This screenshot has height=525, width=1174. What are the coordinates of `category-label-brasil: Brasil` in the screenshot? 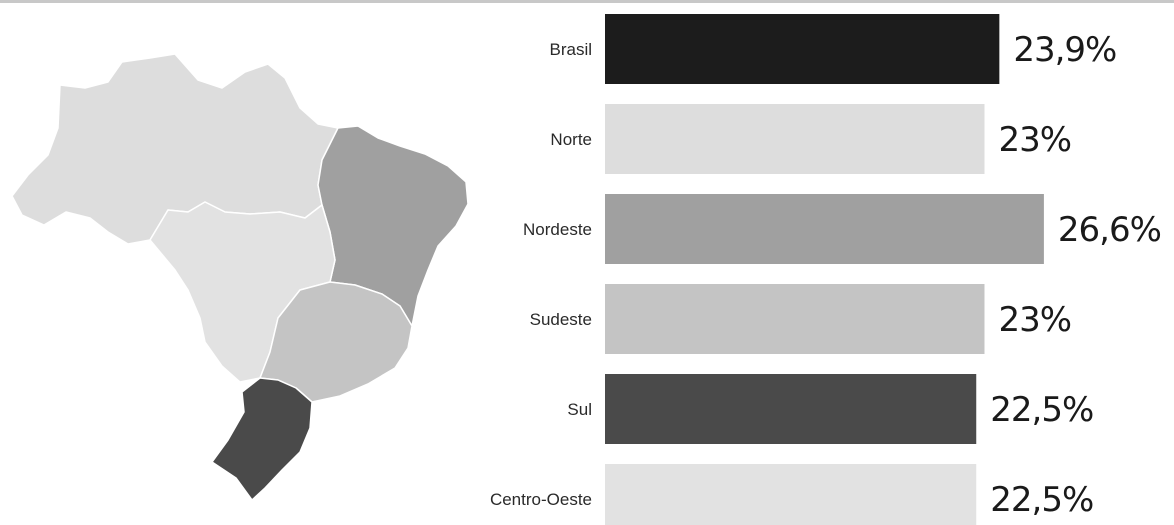 It's located at (570, 49).